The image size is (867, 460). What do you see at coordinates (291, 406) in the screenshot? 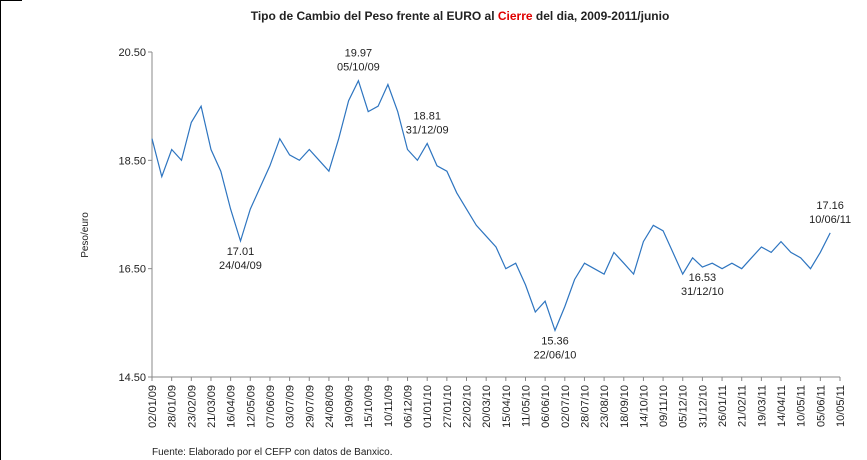
I see `x-tick-label: 03/07/09` at bounding box center [291, 406].